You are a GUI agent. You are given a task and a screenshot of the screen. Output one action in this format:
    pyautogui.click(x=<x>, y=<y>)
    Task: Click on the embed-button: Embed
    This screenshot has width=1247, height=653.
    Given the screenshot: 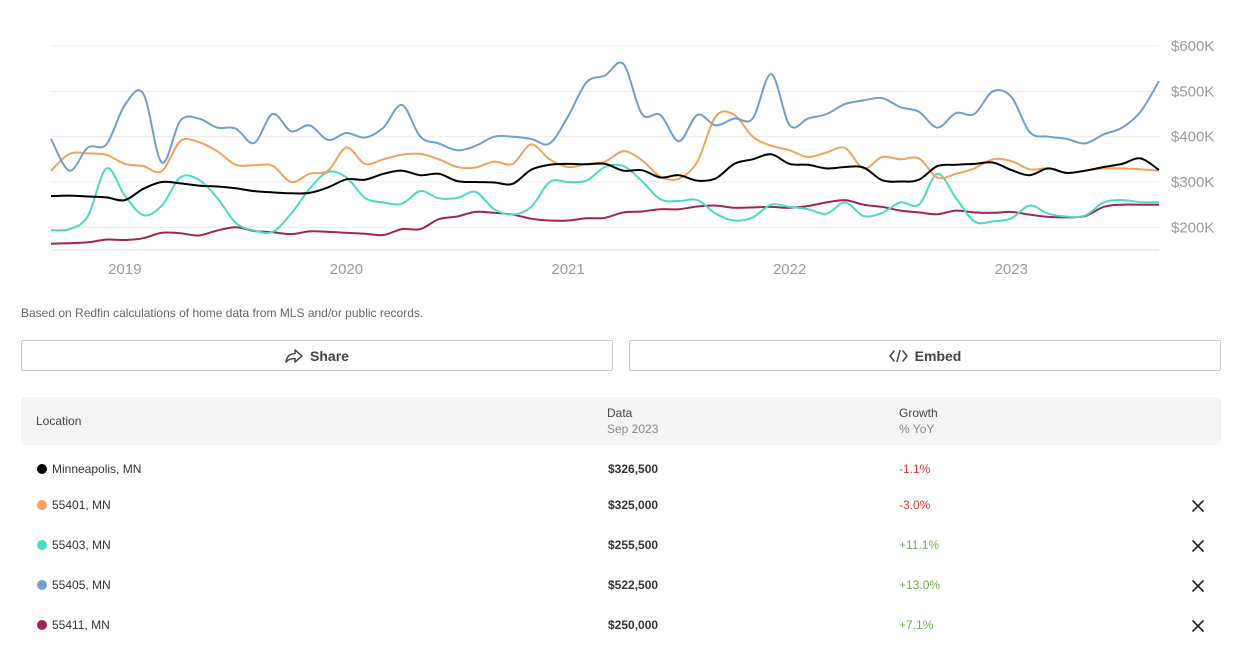 What is the action you would take?
    pyautogui.click(x=925, y=355)
    